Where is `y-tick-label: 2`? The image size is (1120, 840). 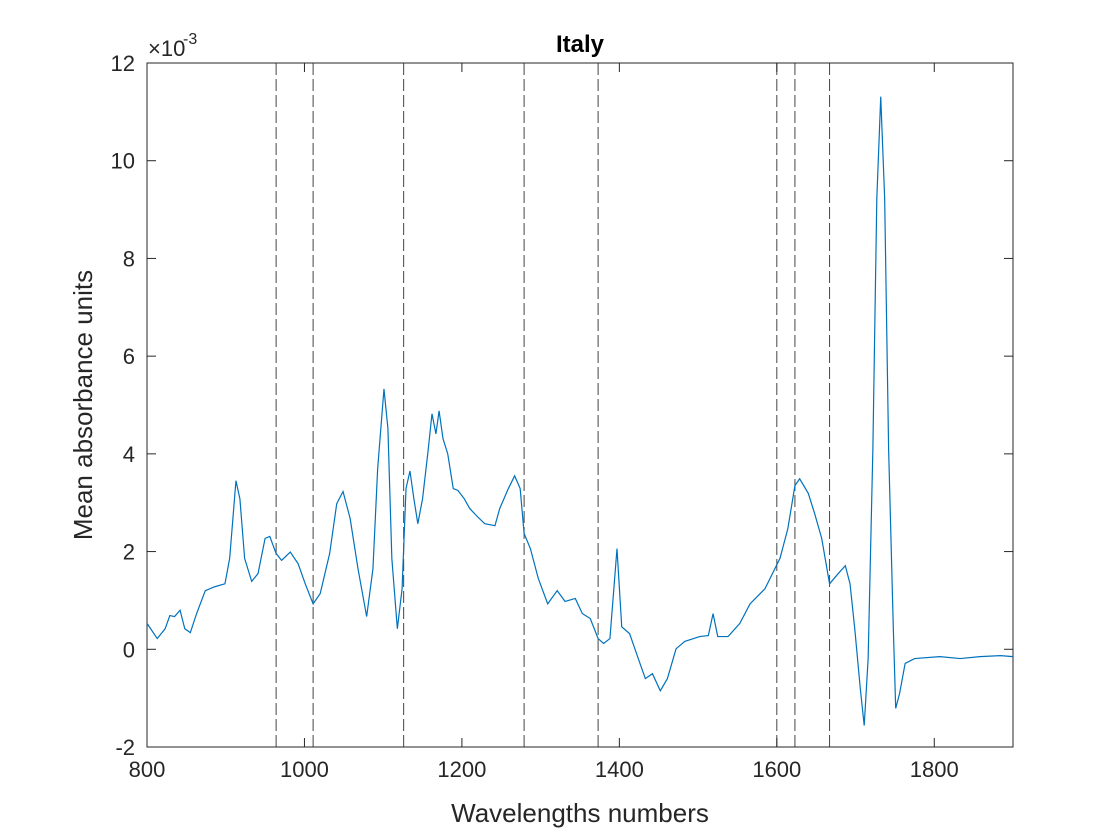
y-tick-label: 2 is located at coordinates (129, 552).